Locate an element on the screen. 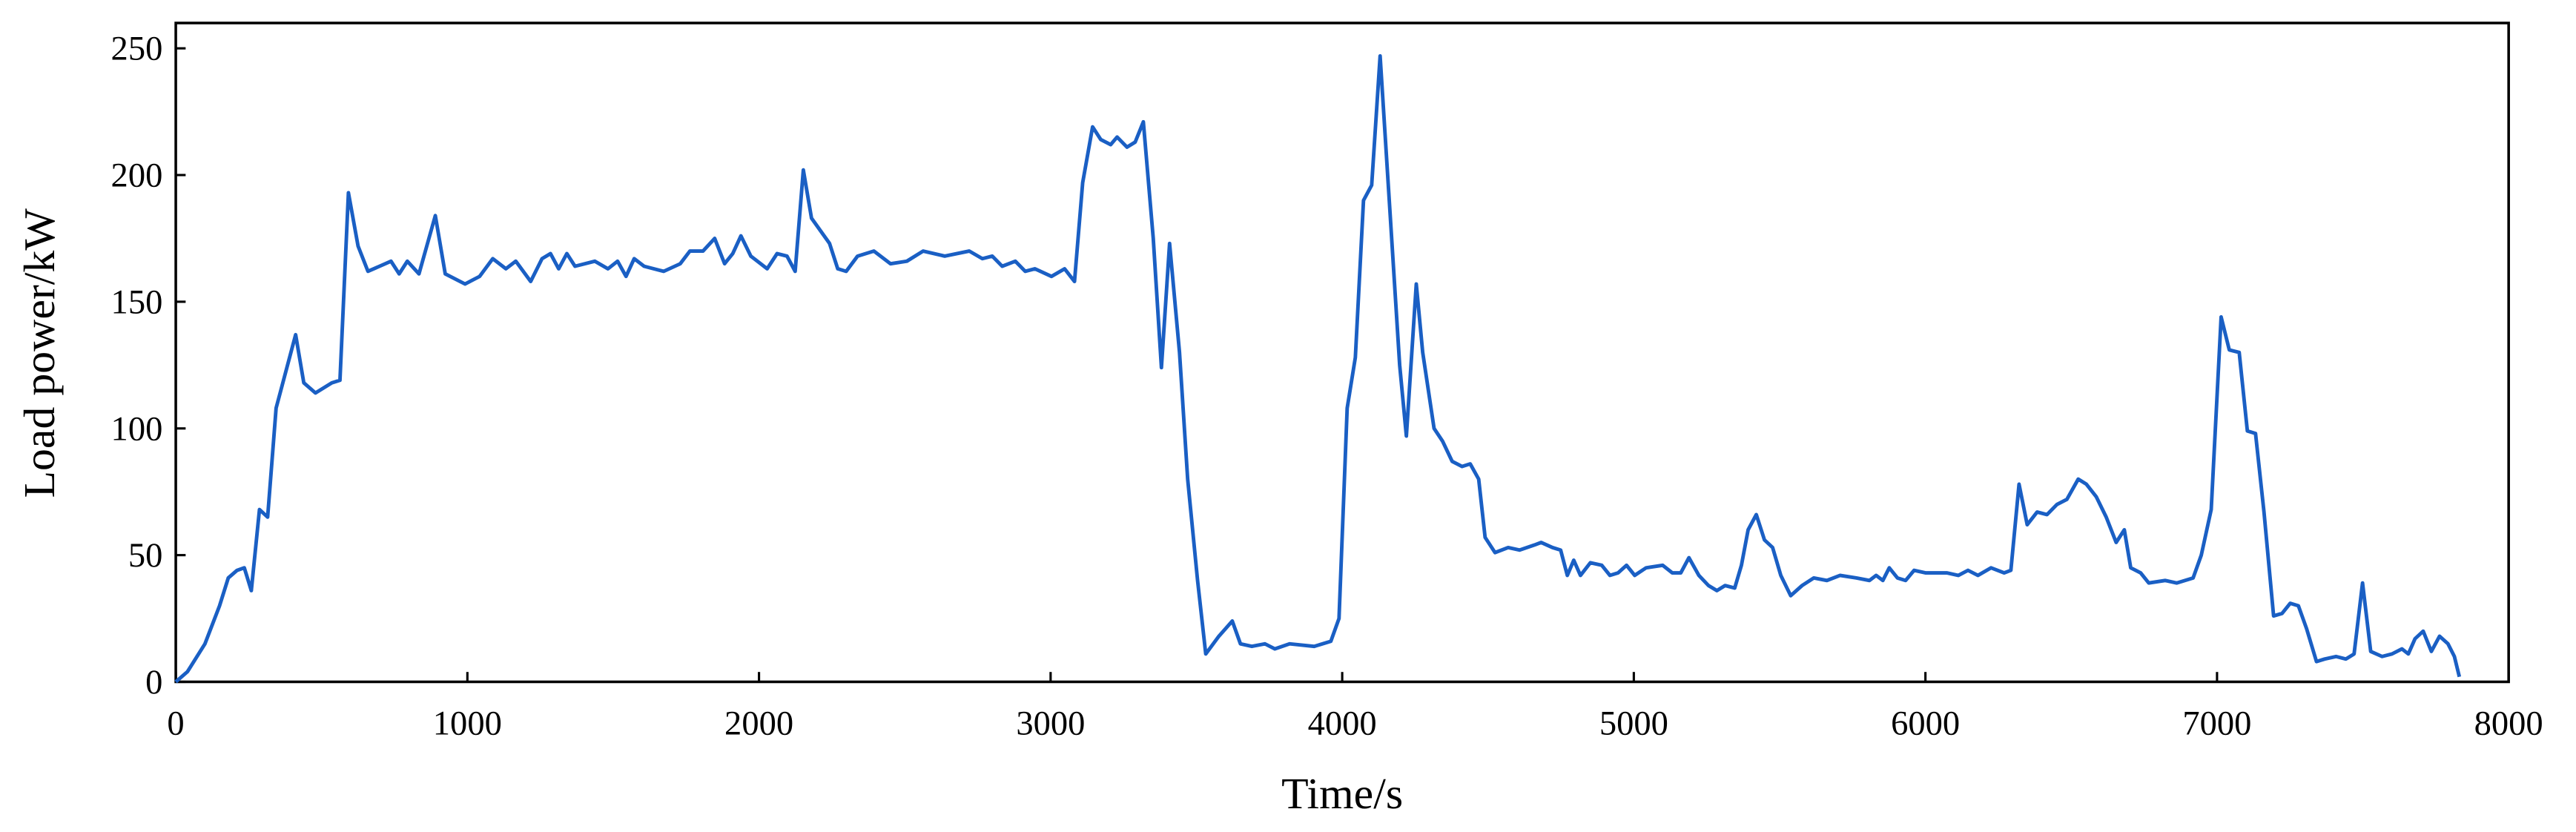  y-tick-label: 250 is located at coordinates (137, 49).